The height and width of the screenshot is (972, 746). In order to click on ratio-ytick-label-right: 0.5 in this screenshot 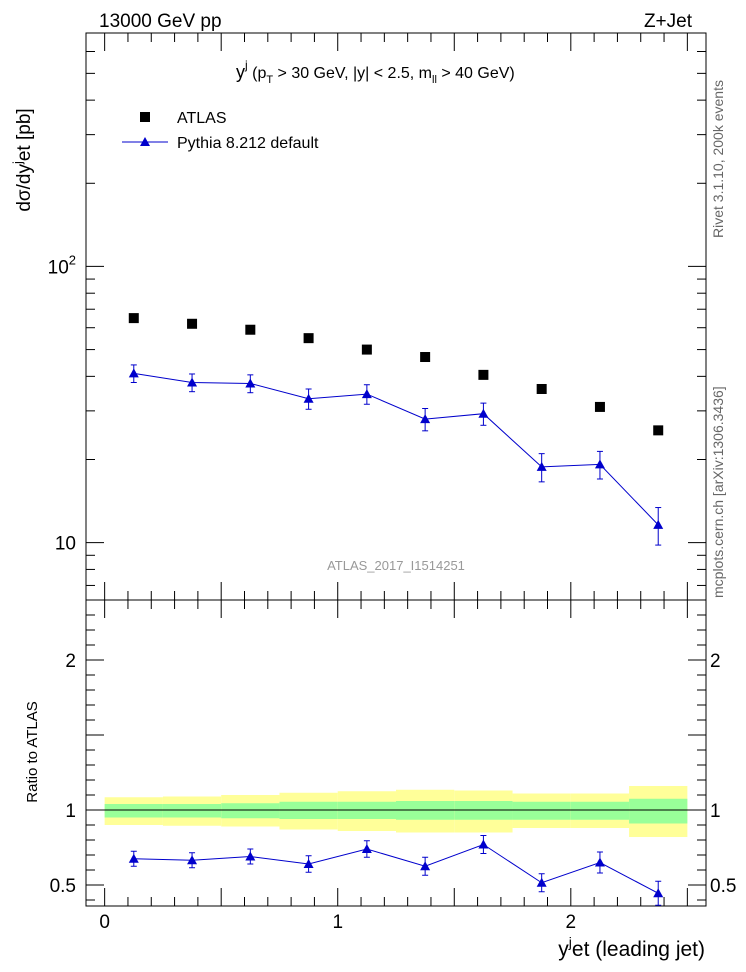, I will do `click(723, 886)`.